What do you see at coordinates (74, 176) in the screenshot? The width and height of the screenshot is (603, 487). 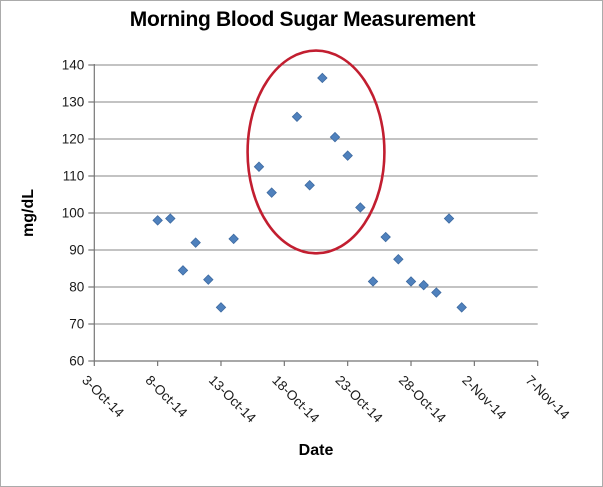 I see `y-tick-label: 110` at bounding box center [74, 176].